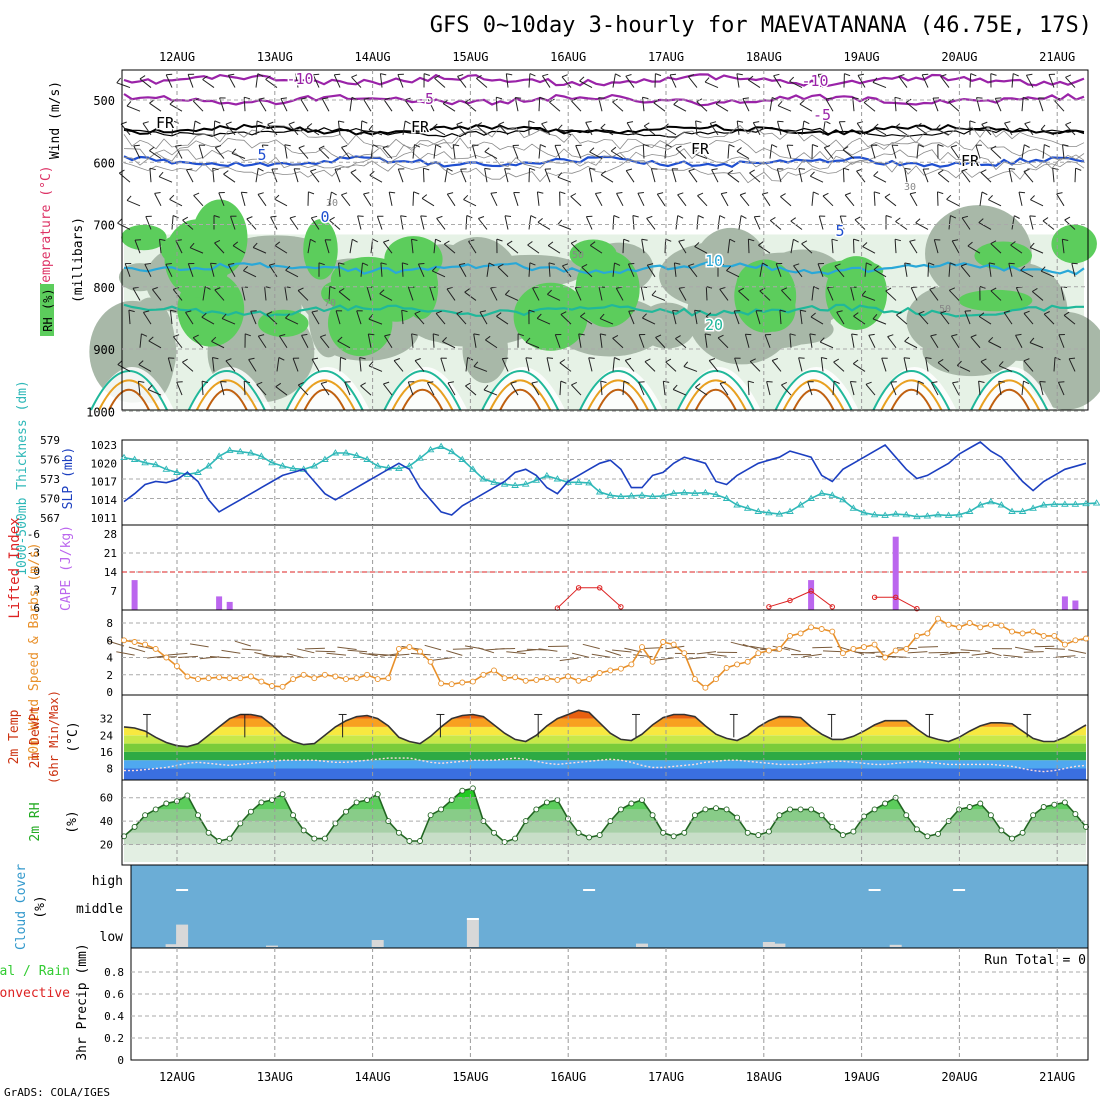 This screenshot has height=1100, width=1100. I want to click on bottom-date-label: 14AUG, so click(373, 1077).